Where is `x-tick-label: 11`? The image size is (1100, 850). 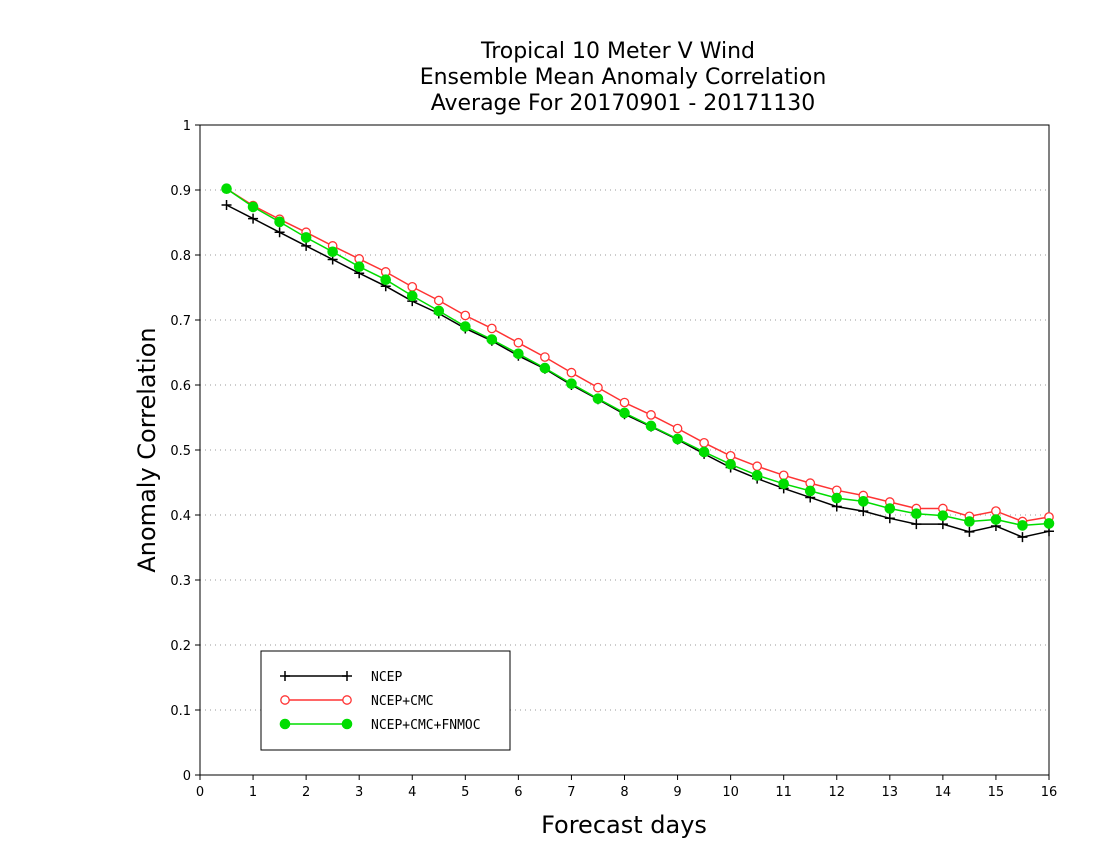 x-tick-label: 11 is located at coordinates (783, 792).